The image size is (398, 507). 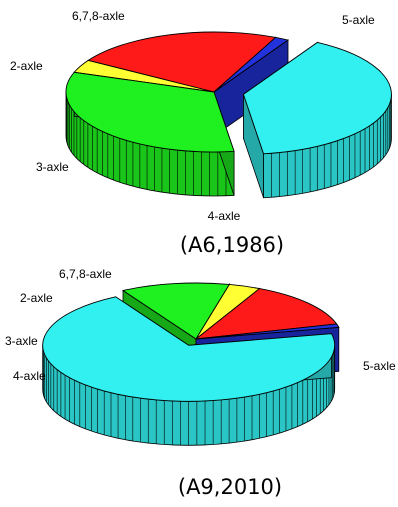 I want to click on pie-slice-5-axle, so click(x=317, y=98).